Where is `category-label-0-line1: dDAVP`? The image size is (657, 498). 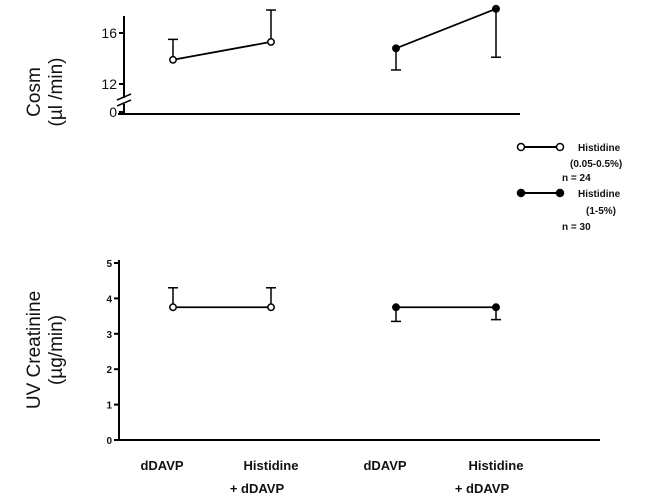 category-label-0-line1: dDAVP is located at coordinates (161, 465).